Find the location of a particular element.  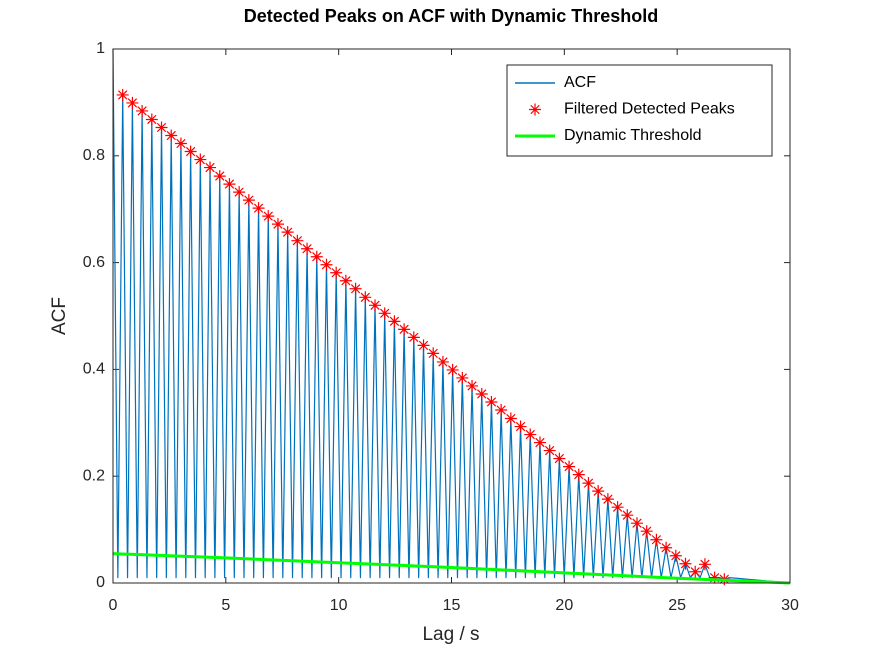

x-tick-label: 30 is located at coordinates (790, 605).